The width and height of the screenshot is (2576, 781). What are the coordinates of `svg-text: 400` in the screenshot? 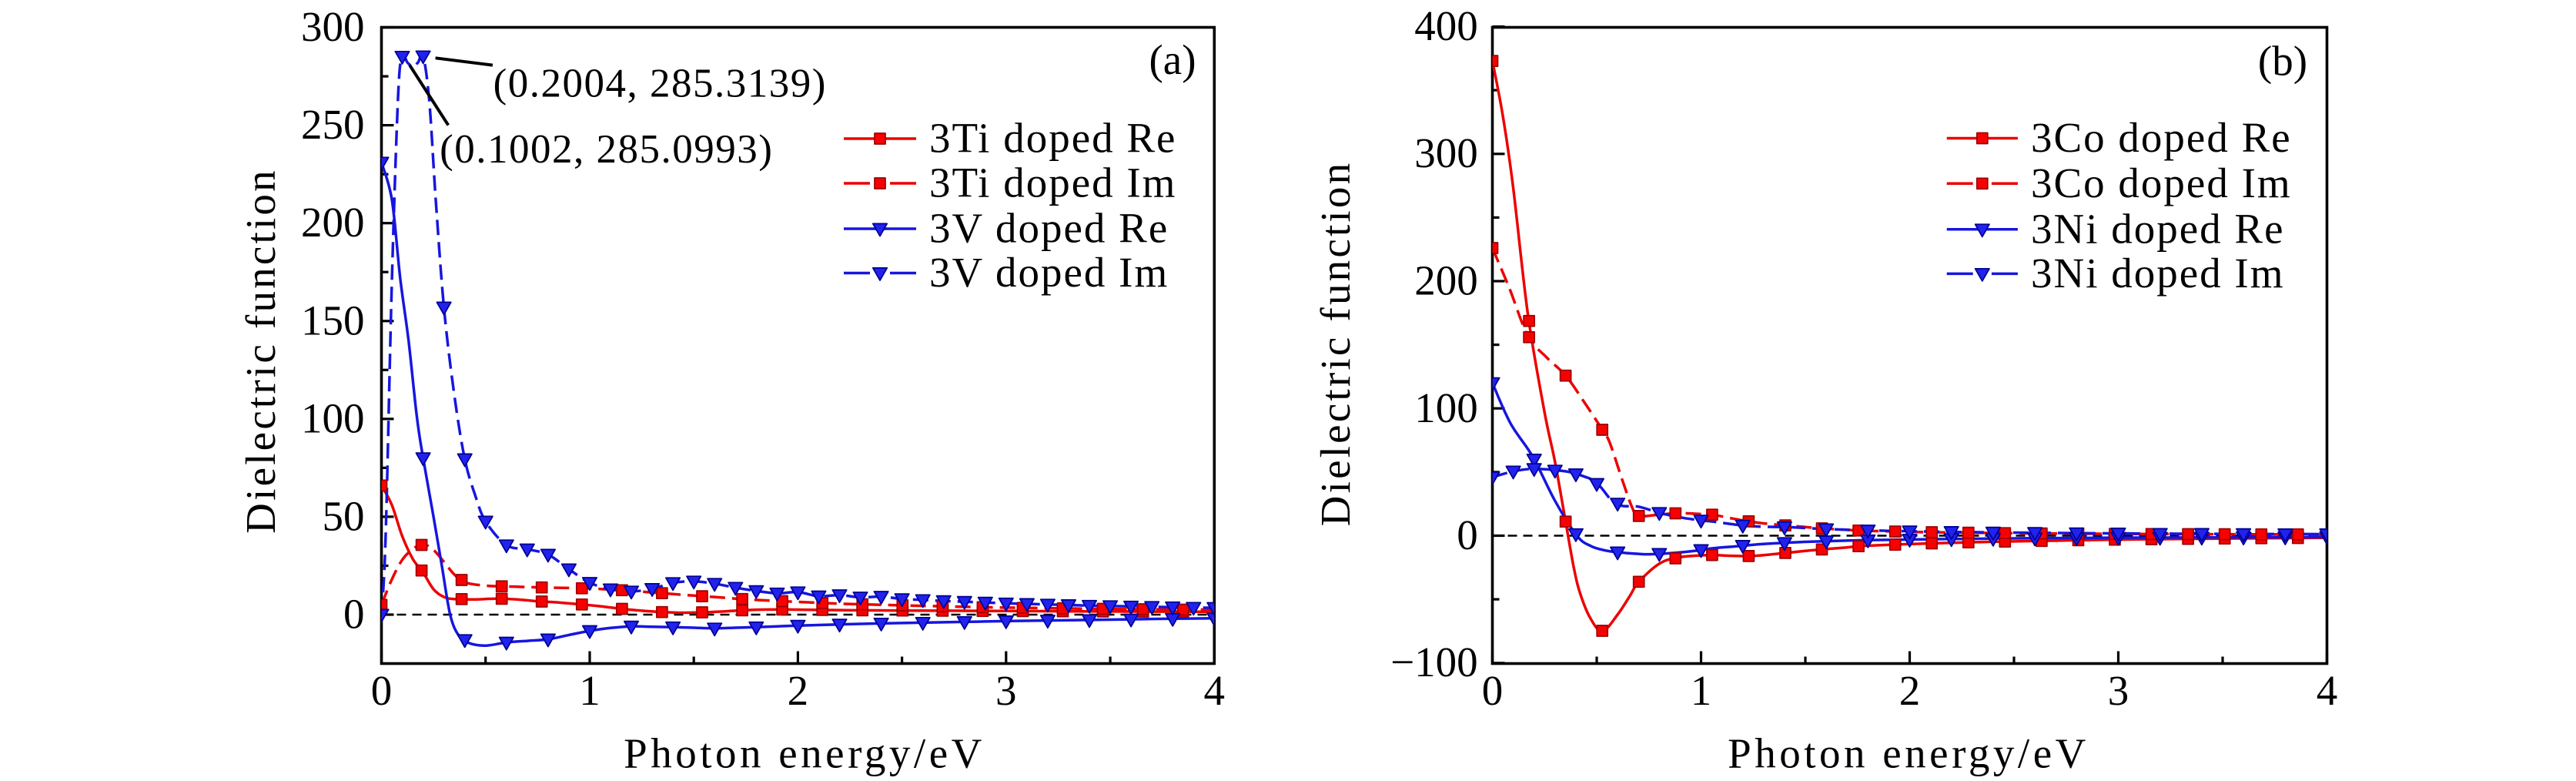 It's located at (1446, 26).